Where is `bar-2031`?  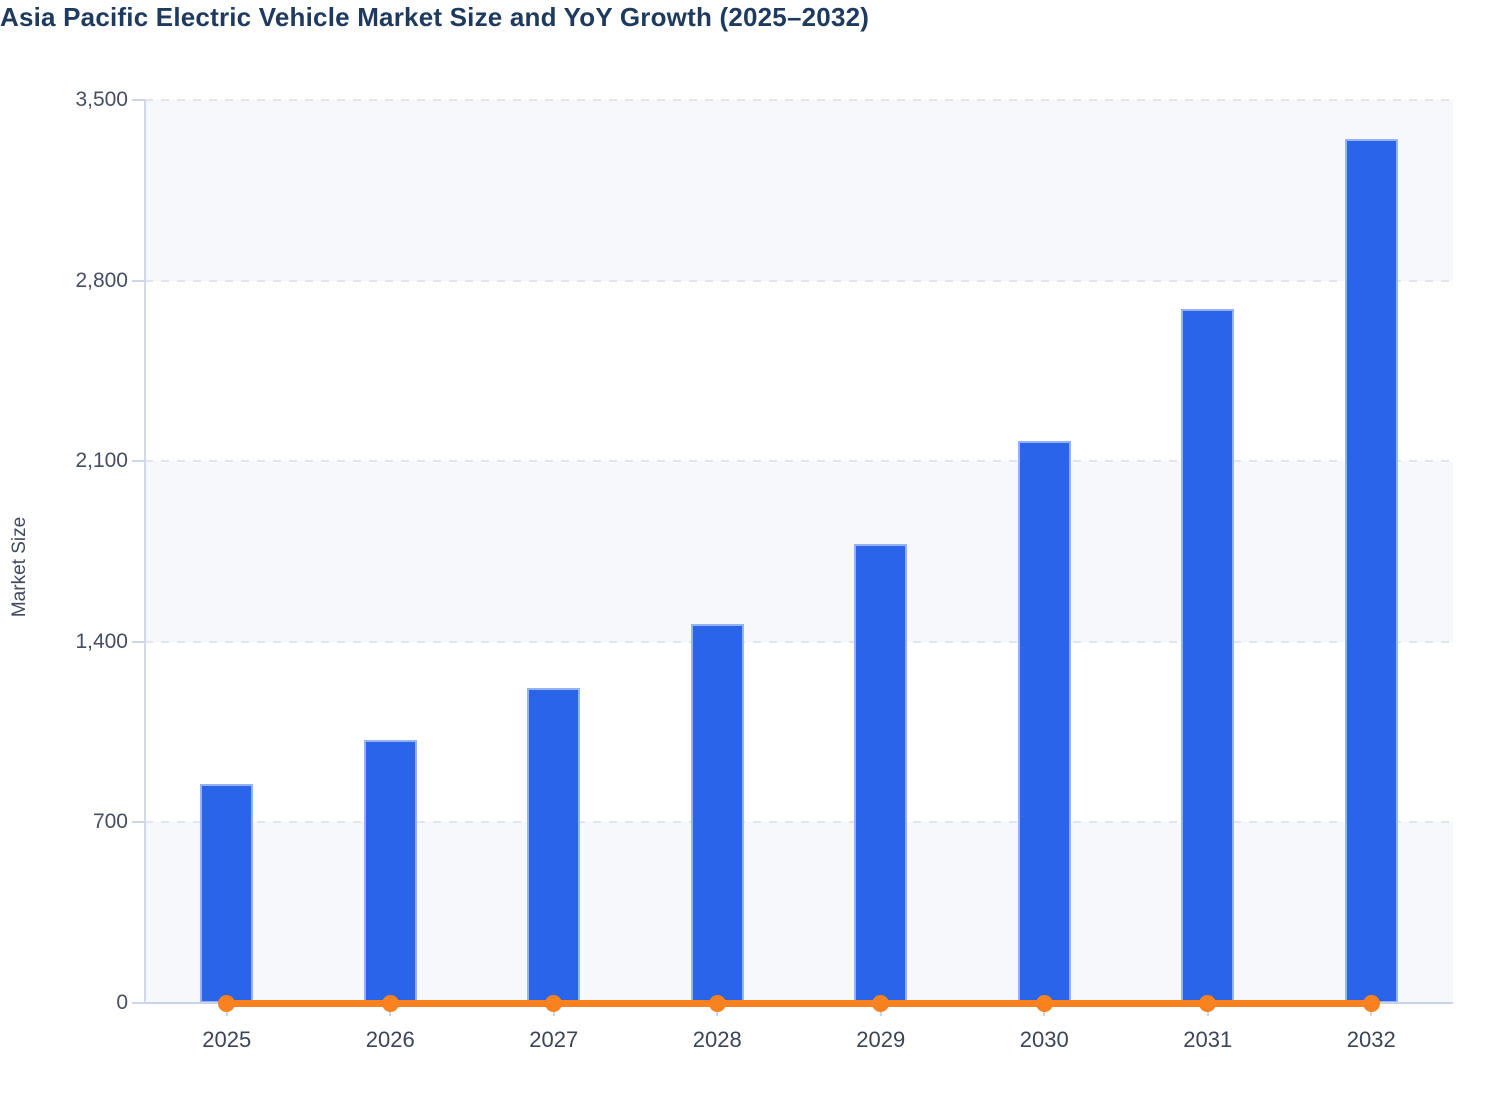 bar-2031 is located at coordinates (1208, 655).